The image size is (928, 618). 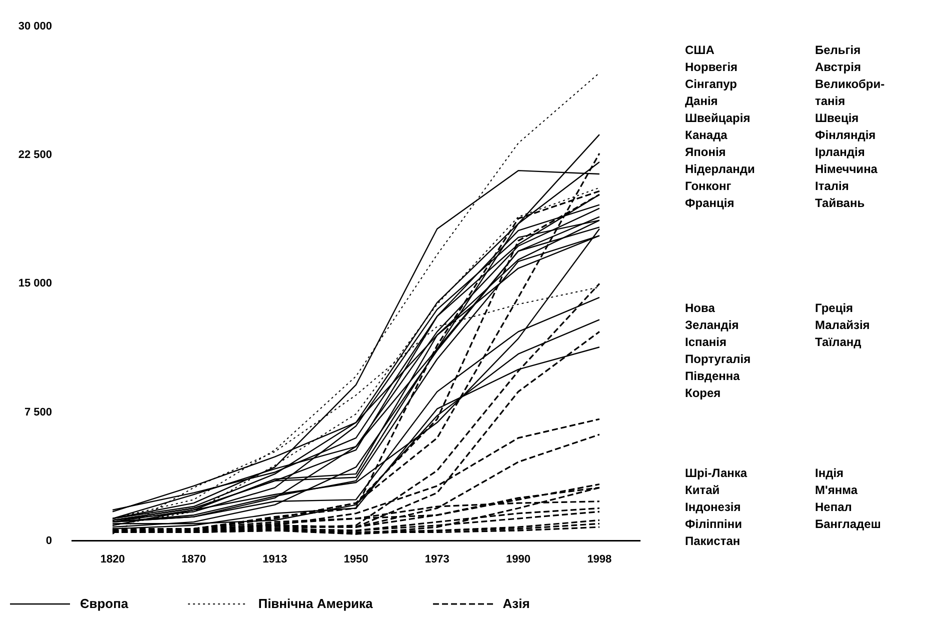 I want to click on text: Греція Малайзія Таїланд, so click(x=842, y=325).